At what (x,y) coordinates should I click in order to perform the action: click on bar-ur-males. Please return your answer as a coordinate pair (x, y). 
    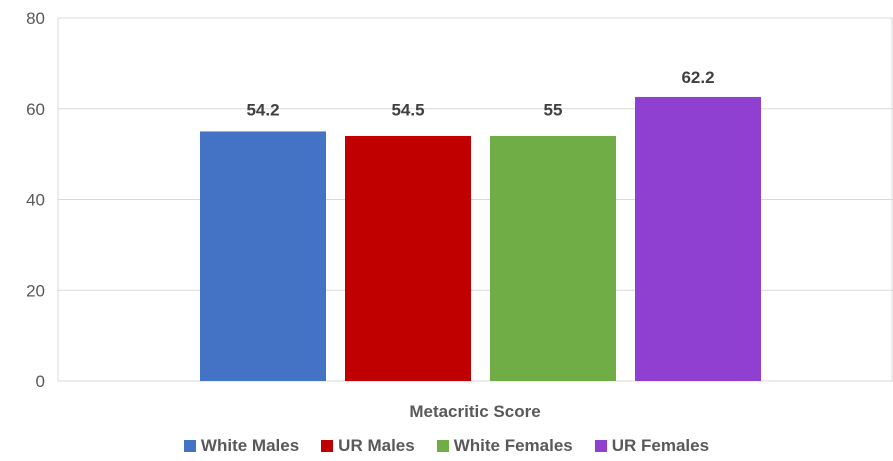
    Looking at the image, I should click on (408, 258).